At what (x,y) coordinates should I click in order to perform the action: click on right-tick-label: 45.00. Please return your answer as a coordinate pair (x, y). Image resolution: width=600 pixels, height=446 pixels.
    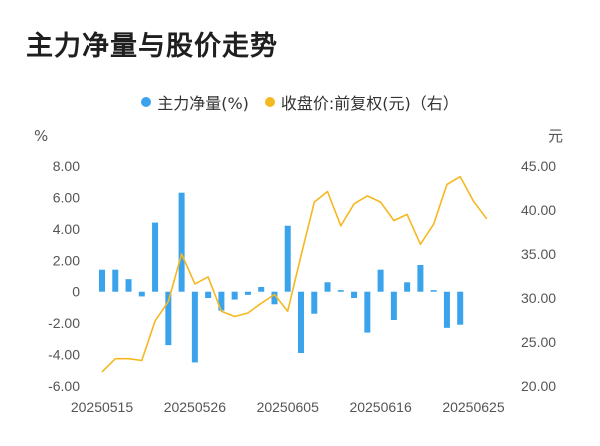
    Looking at the image, I should click on (538, 166).